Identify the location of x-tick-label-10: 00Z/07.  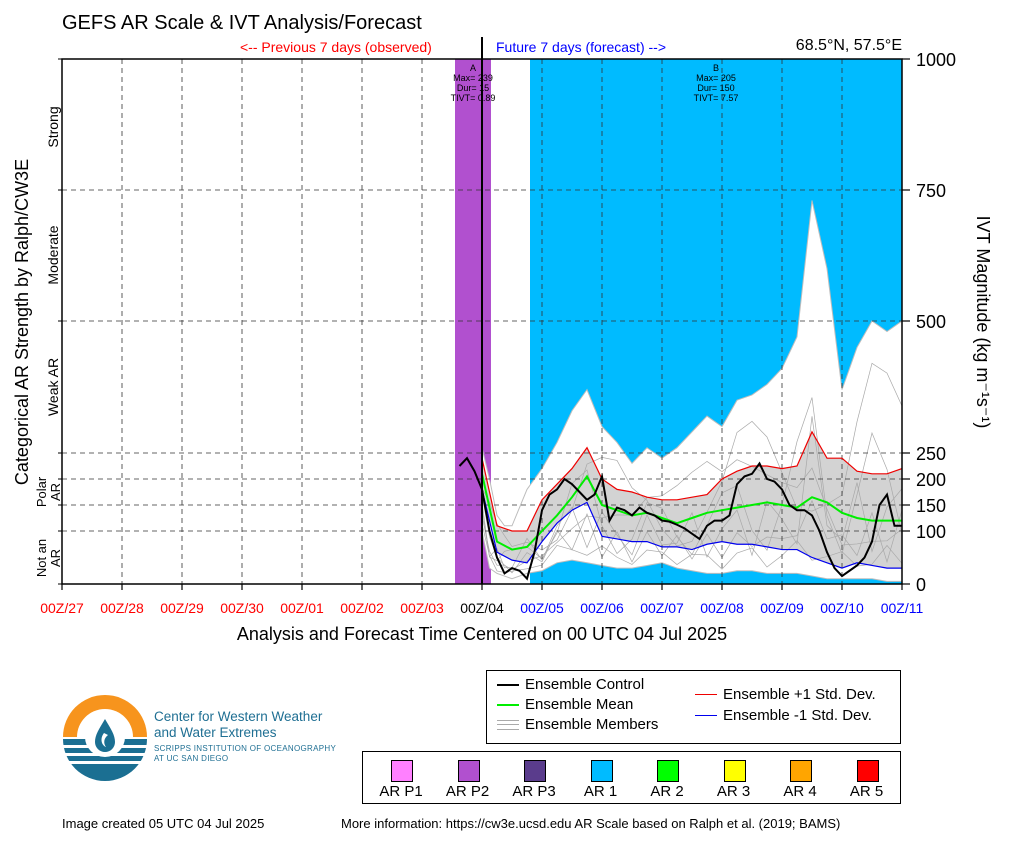
(662, 608).